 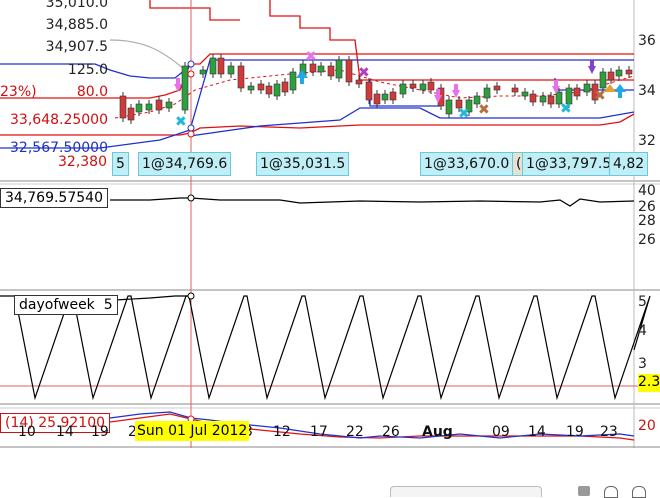 I want to click on x-tick-13: 19, so click(x=575, y=432).